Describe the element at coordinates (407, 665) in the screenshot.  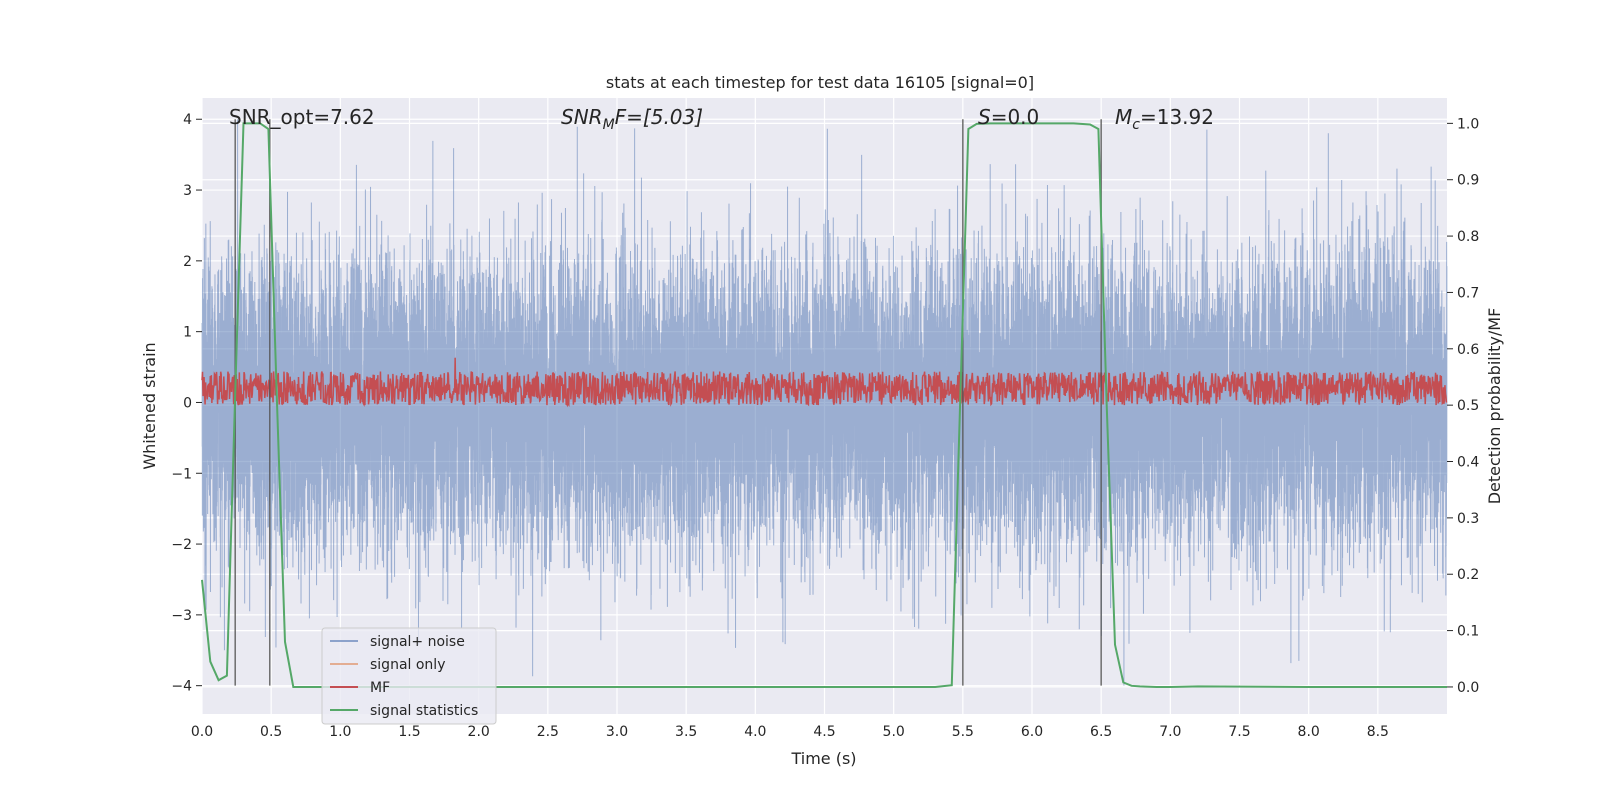
I see `legend-label-signal-only: signal only` at that location.